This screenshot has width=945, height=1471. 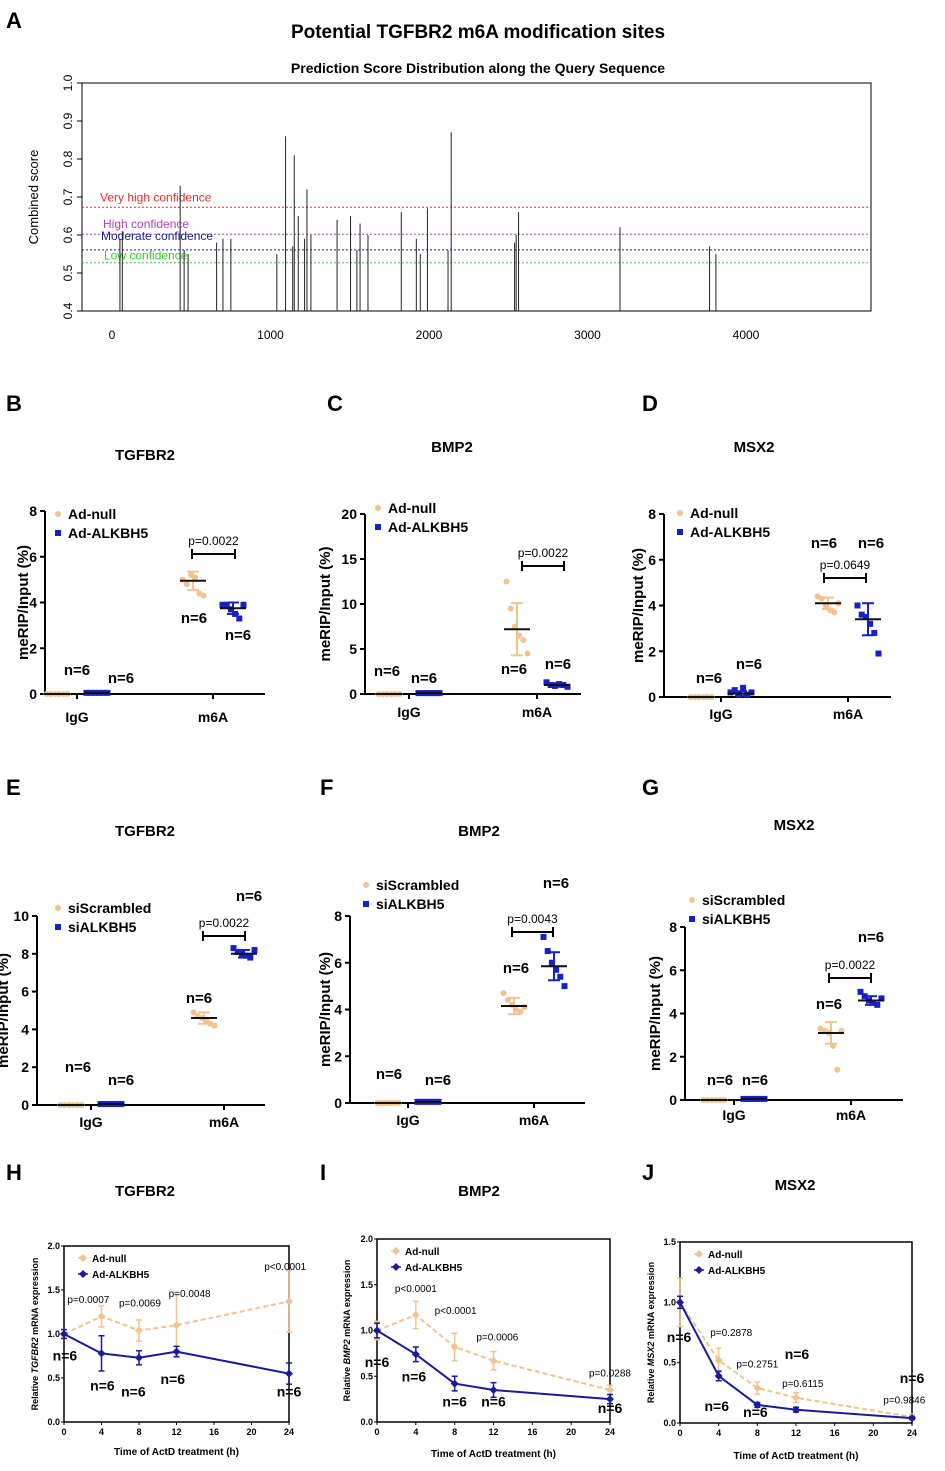 I want to click on panel-letter-J: J, so click(x=648, y=1172).